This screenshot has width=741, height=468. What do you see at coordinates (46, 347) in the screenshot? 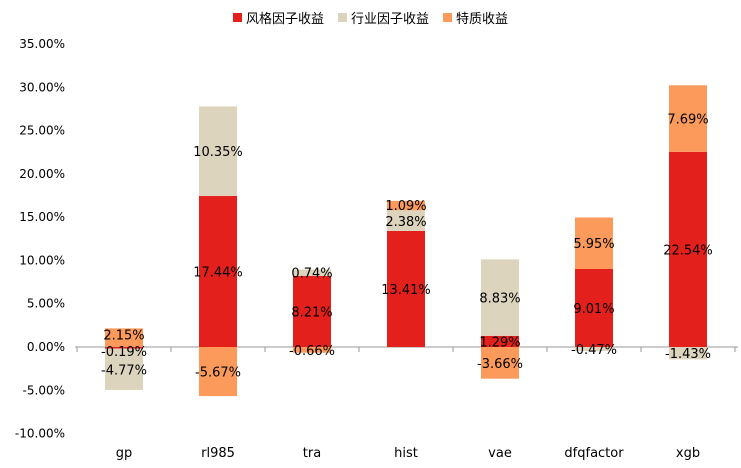
I see `y-tick-label: 0.00%` at bounding box center [46, 347].